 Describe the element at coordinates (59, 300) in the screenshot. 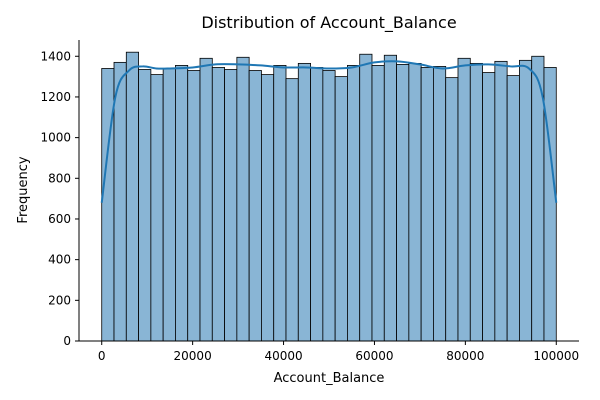

I see `y-tick-label: 200` at that location.